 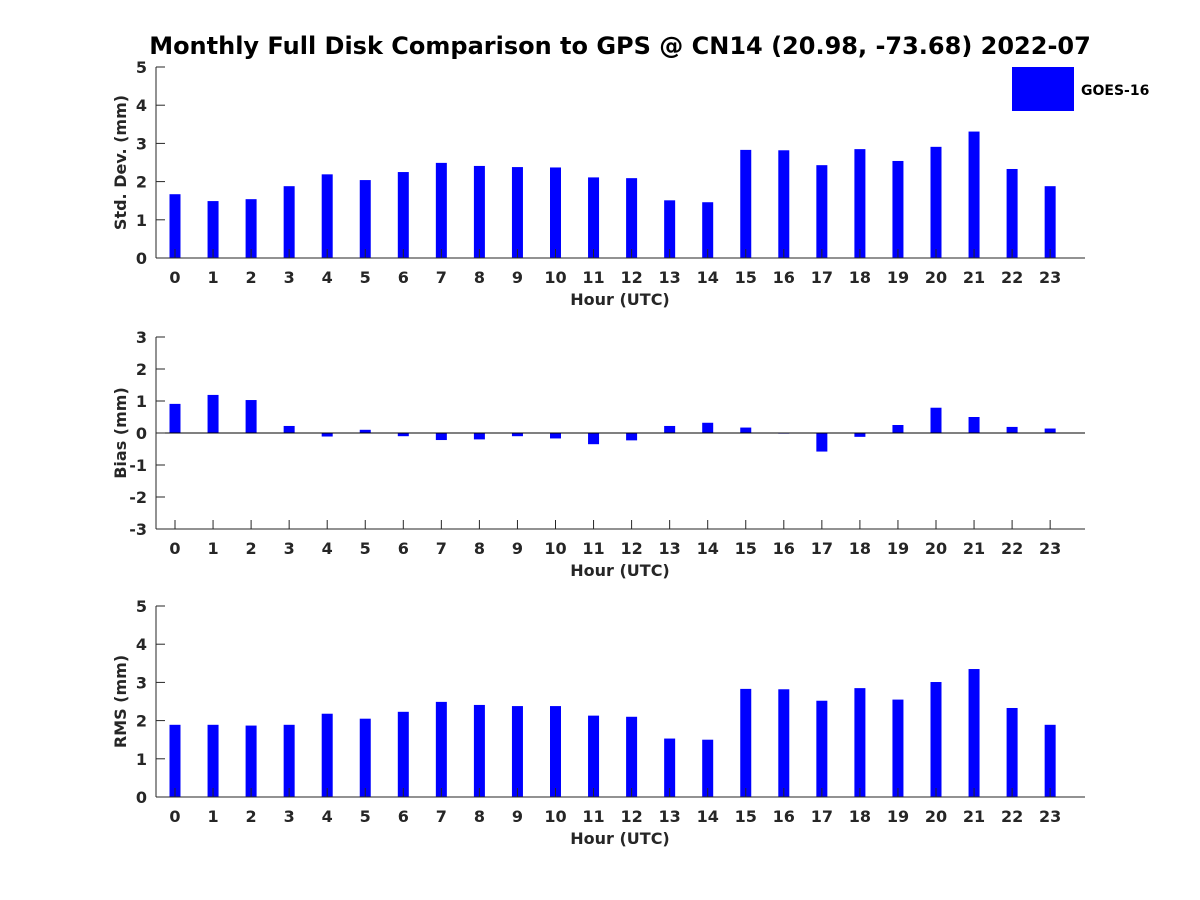 What do you see at coordinates (141, 433) in the screenshot?
I see `bias-y-tick-label: 0` at bounding box center [141, 433].